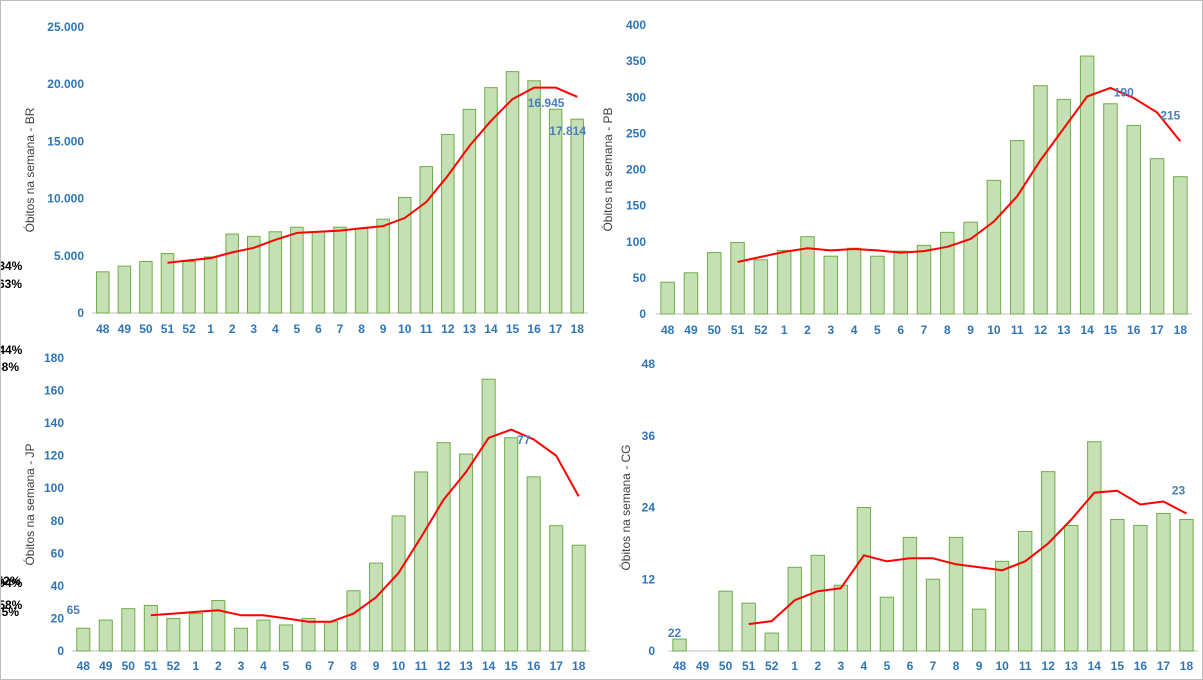 The height and width of the screenshot is (680, 1203). Describe the element at coordinates (54, 358) in the screenshot. I see `y-tick-label: 180` at that location.